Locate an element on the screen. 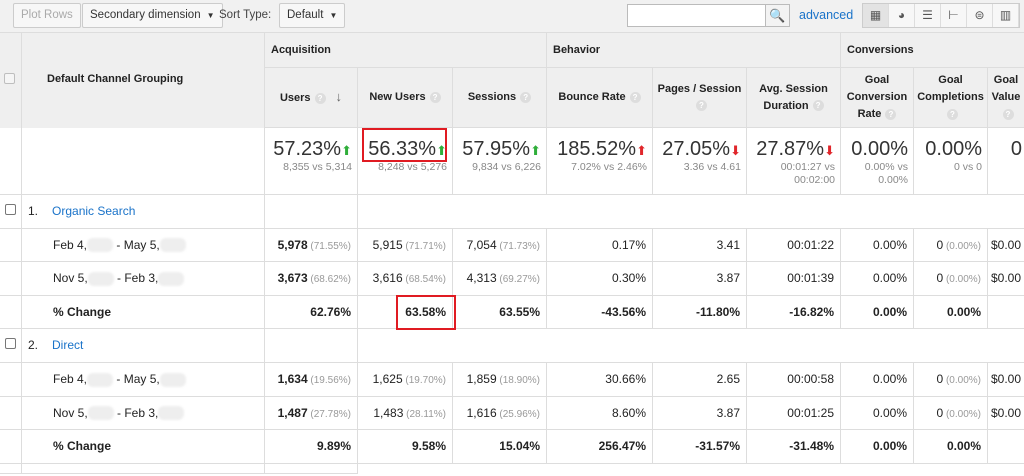 This screenshot has height=476, width=1024. change-cell is located at coordinates (1006, 447).